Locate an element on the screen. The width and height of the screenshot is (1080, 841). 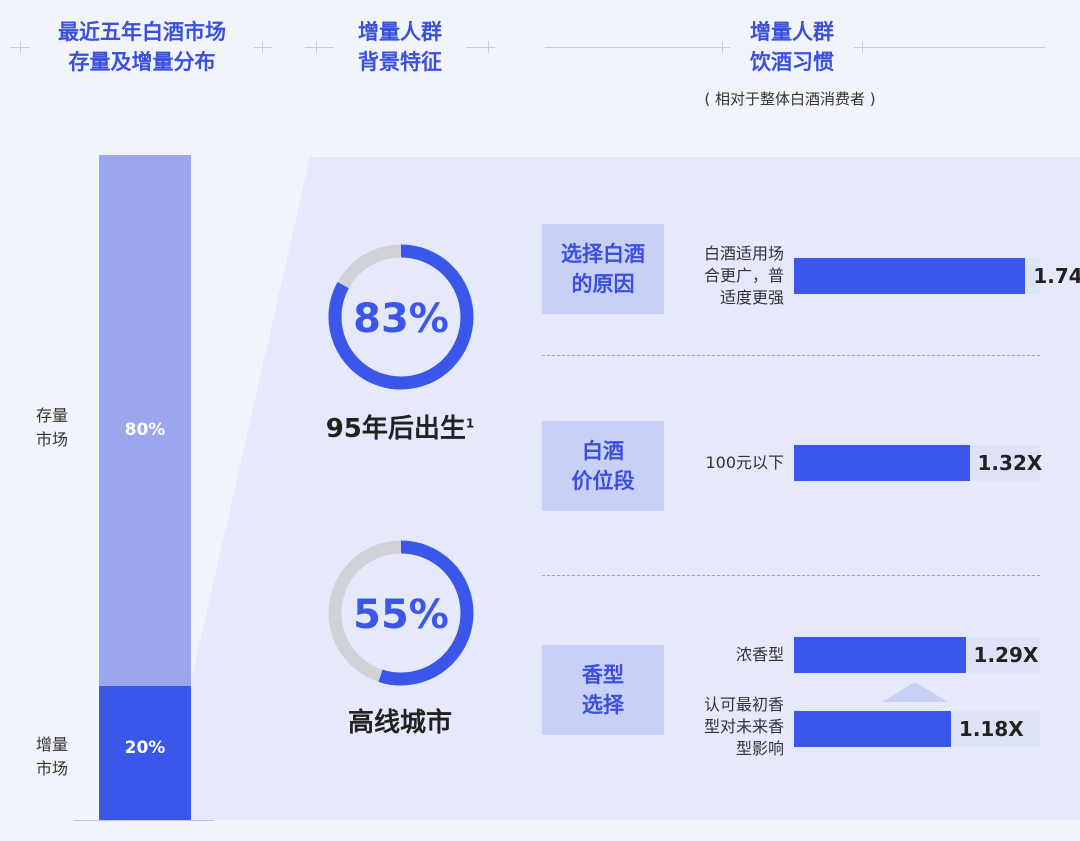
category-line: 白酒 is located at coordinates (603, 451).